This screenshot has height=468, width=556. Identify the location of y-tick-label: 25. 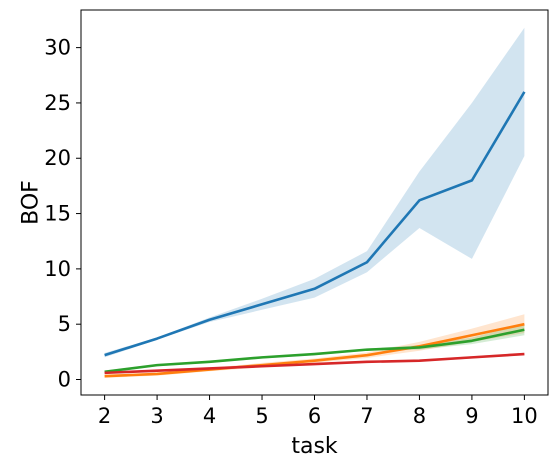
(57, 103).